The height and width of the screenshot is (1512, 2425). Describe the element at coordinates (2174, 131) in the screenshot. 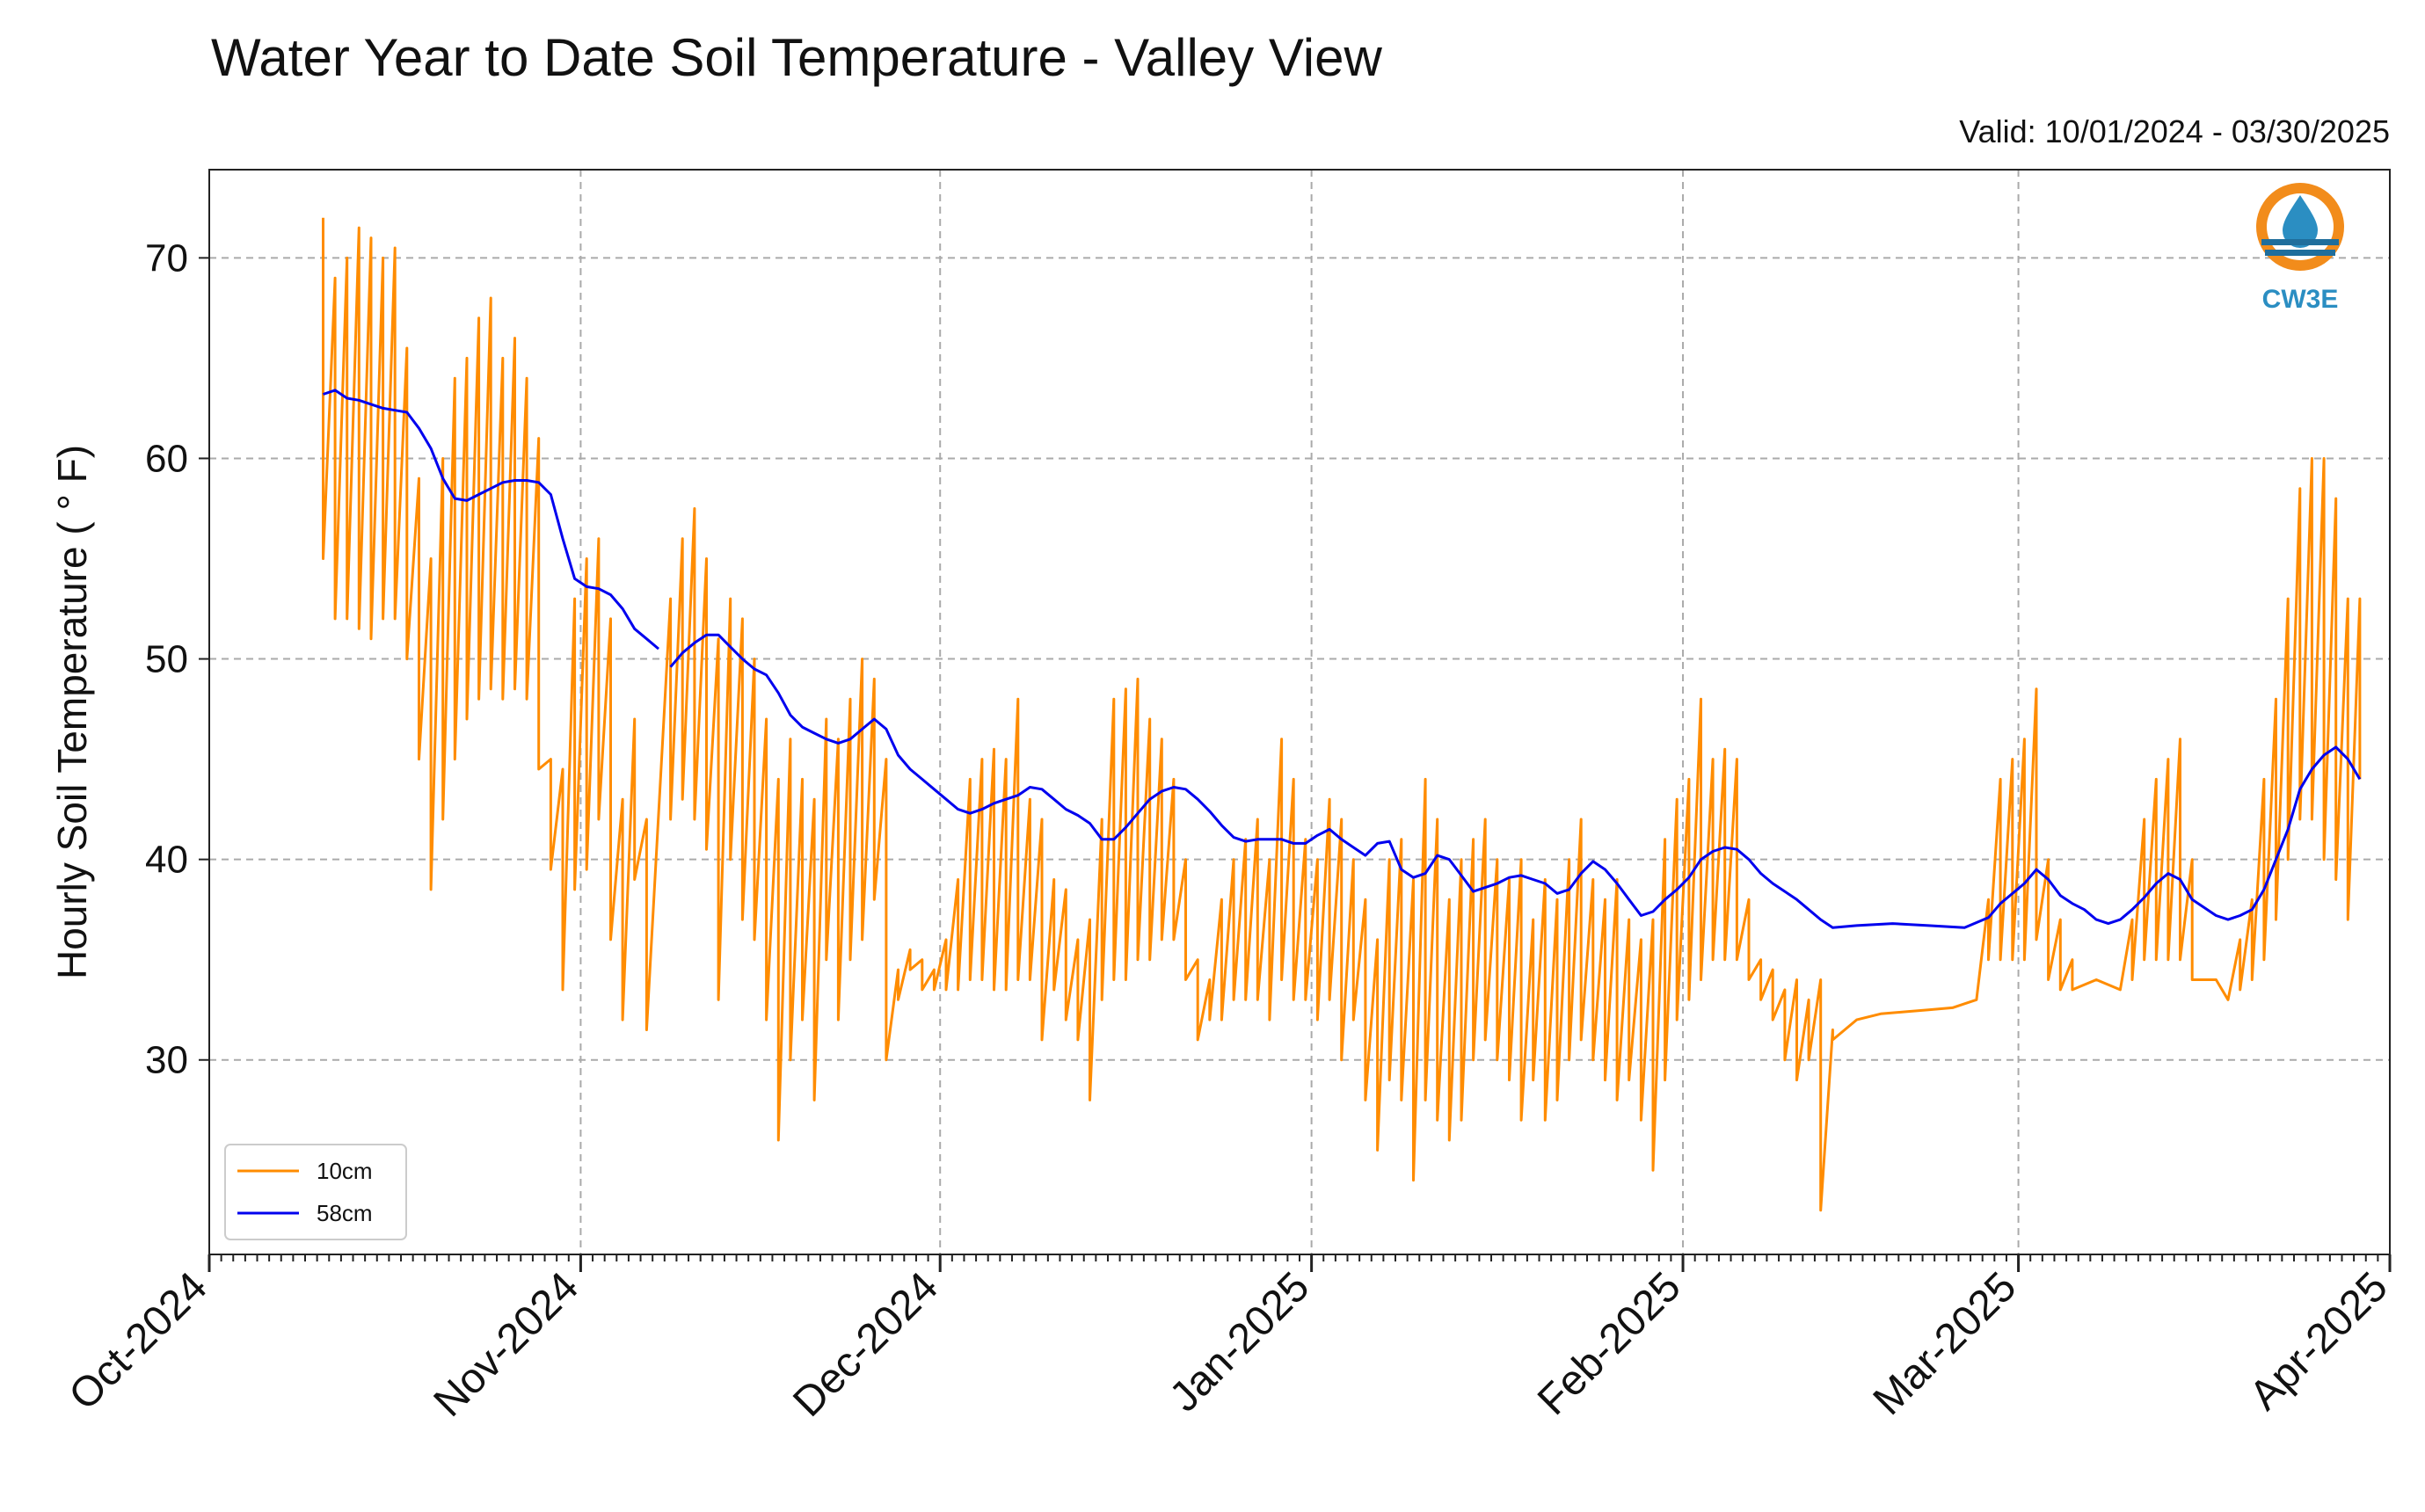

I see `valid-date-range: Valid: 10/01/2024 - 03/30/2025` at that location.